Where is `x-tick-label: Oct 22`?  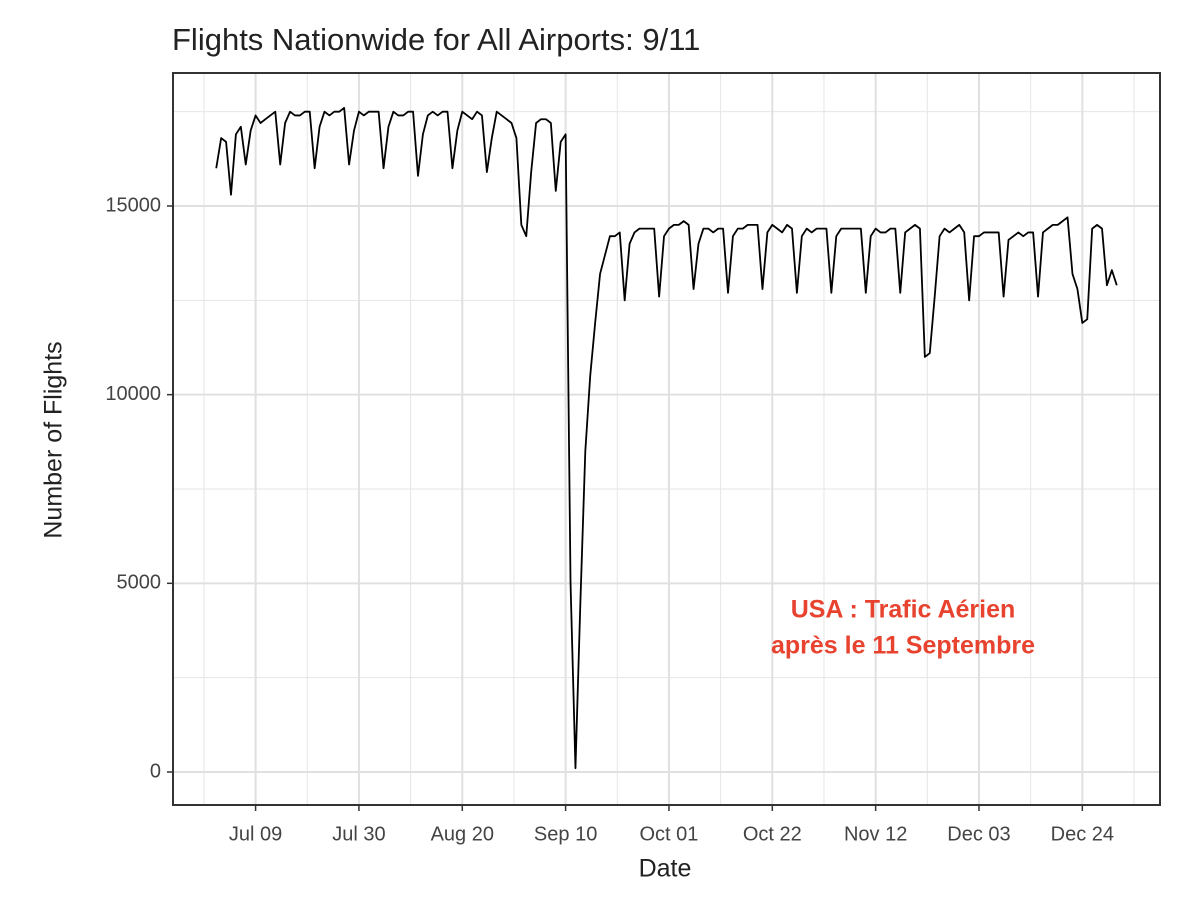 x-tick-label: Oct 22 is located at coordinates (772, 834).